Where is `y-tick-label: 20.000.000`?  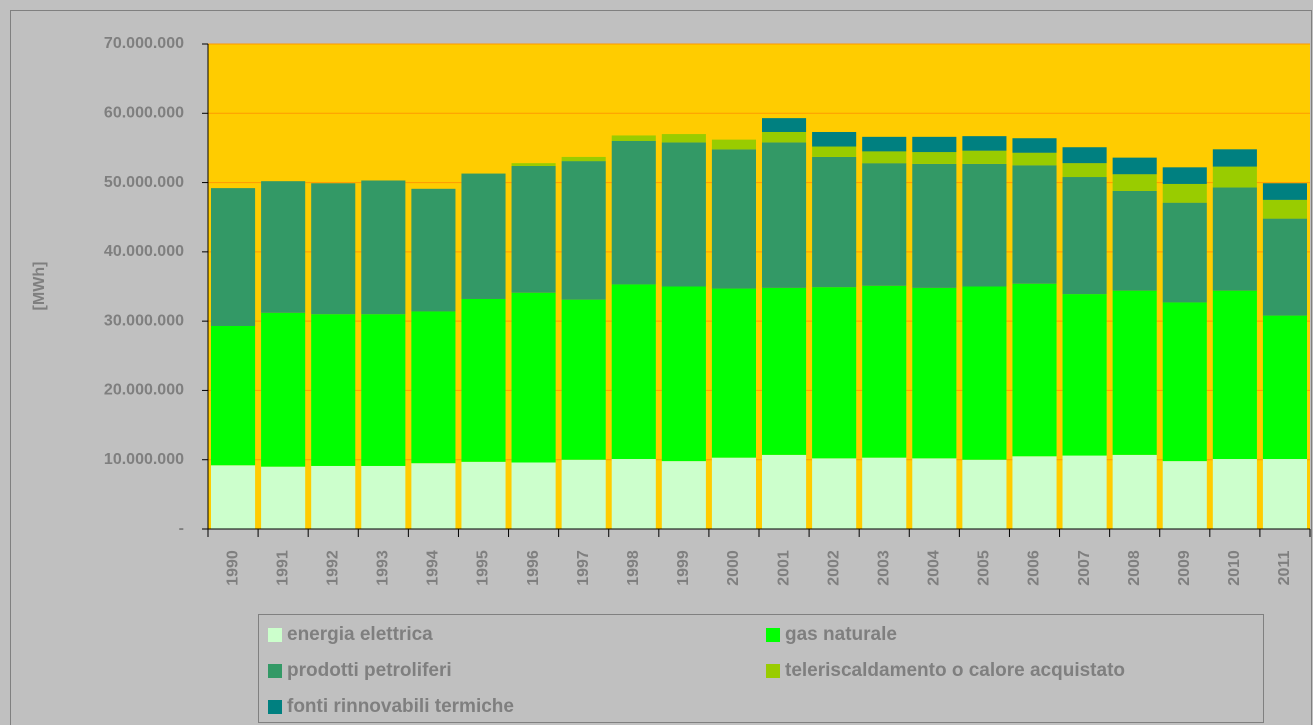 y-tick-label: 20.000.000 is located at coordinates (144, 390).